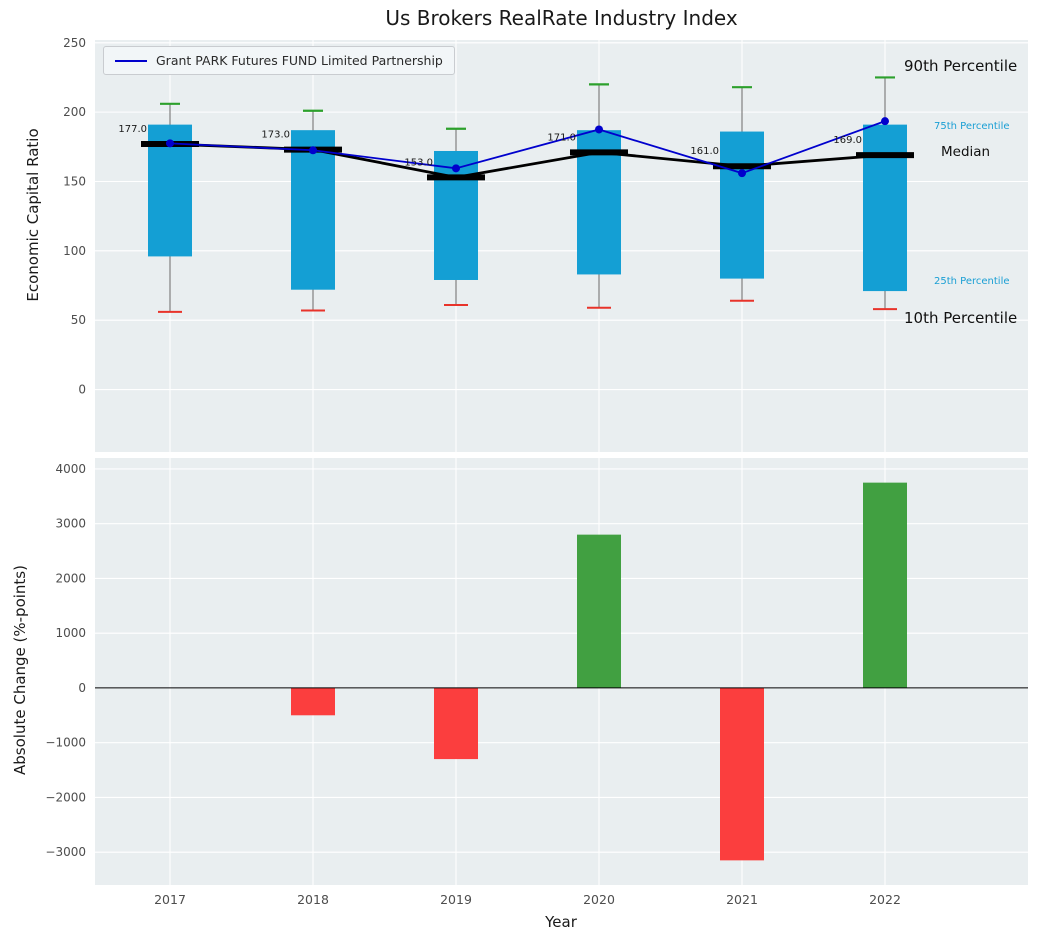  What do you see at coordinates (74, 251) in the screenshot?
I see `svg-text: 100` at bounding box center [74, 251].